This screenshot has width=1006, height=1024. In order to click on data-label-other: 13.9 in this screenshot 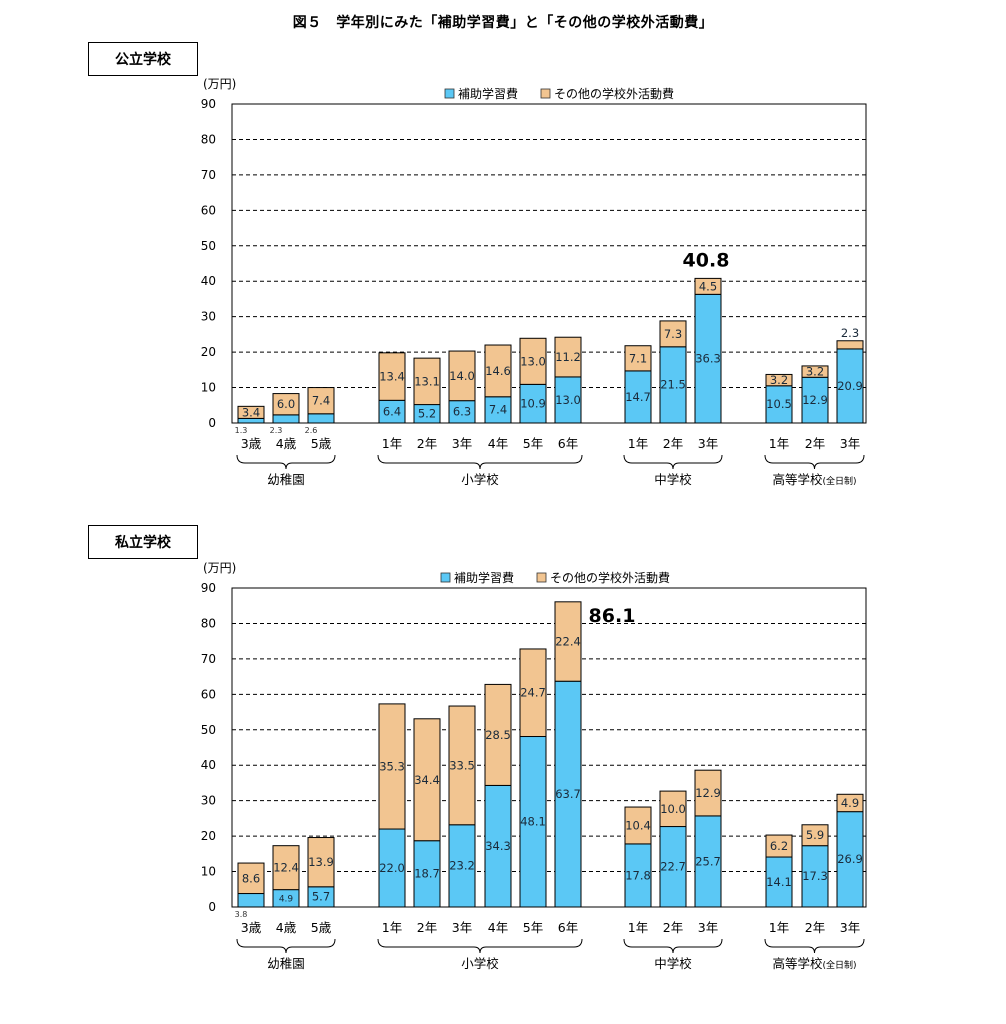, I will do `click(321, 862)`.